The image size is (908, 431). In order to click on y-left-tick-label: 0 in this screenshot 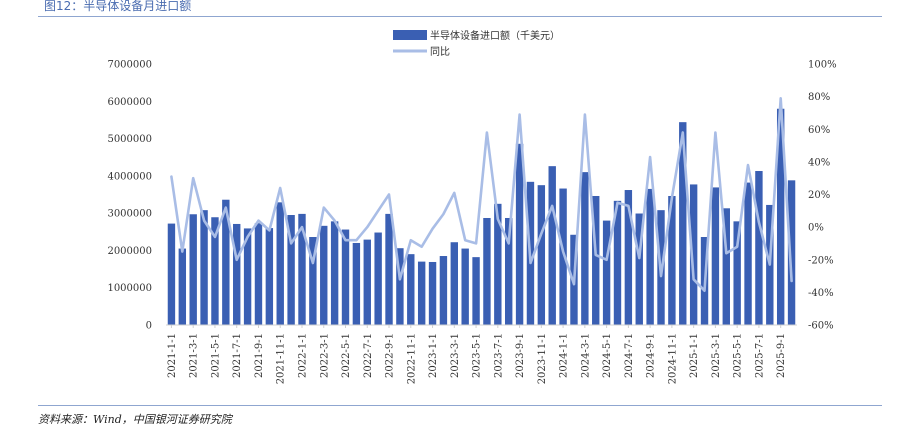, I will do `click(149, 326)`.